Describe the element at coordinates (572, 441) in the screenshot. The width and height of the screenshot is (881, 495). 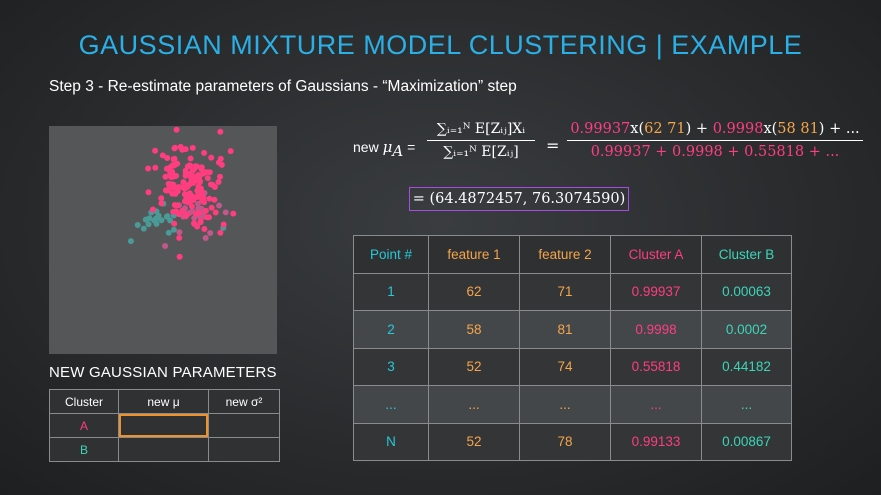
I see `table-row: N 52 78 0.99133 0.00867` at that location.